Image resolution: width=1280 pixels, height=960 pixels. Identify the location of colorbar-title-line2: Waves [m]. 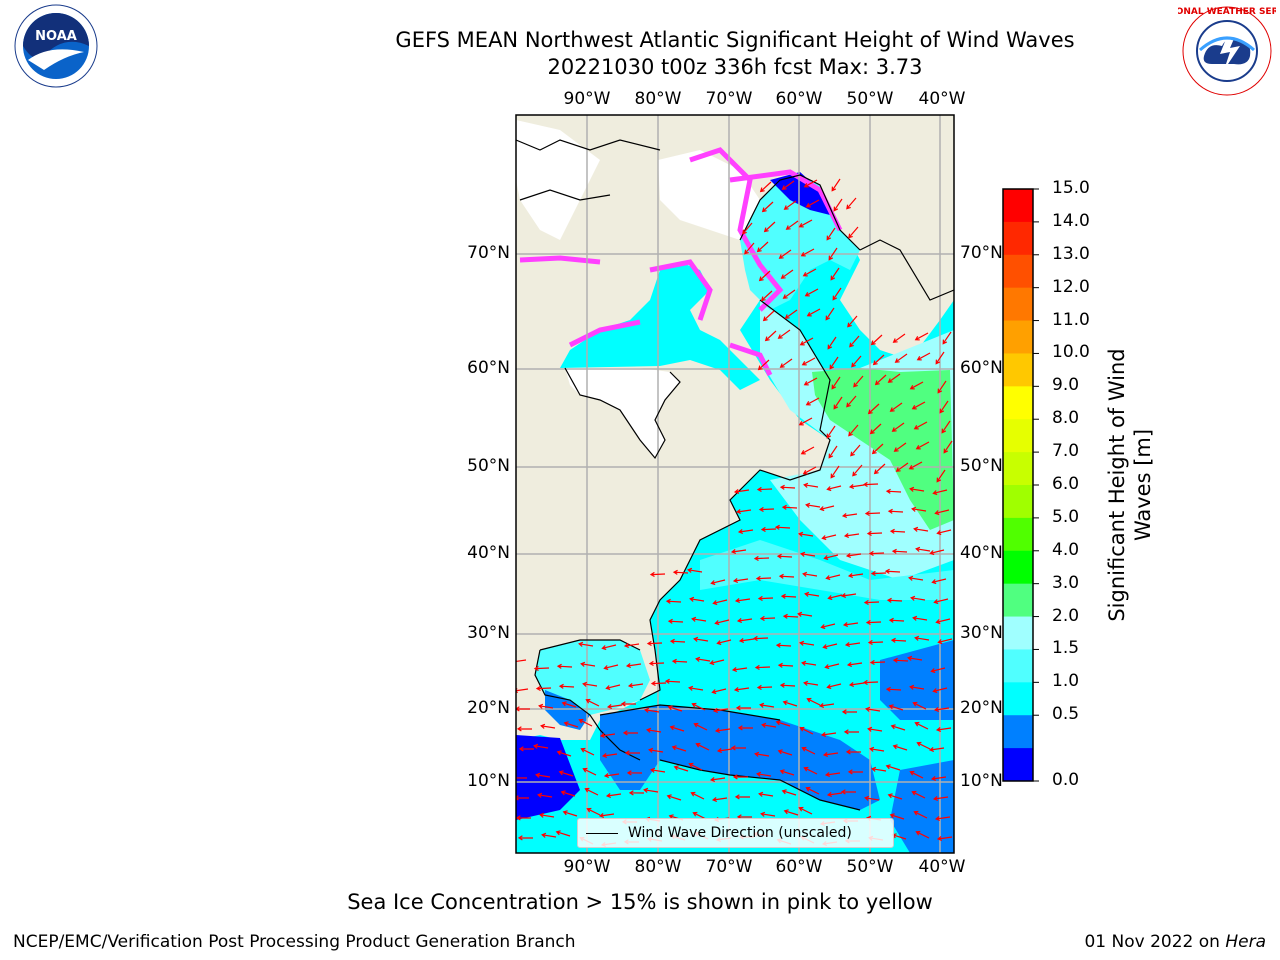
(1143, 485).